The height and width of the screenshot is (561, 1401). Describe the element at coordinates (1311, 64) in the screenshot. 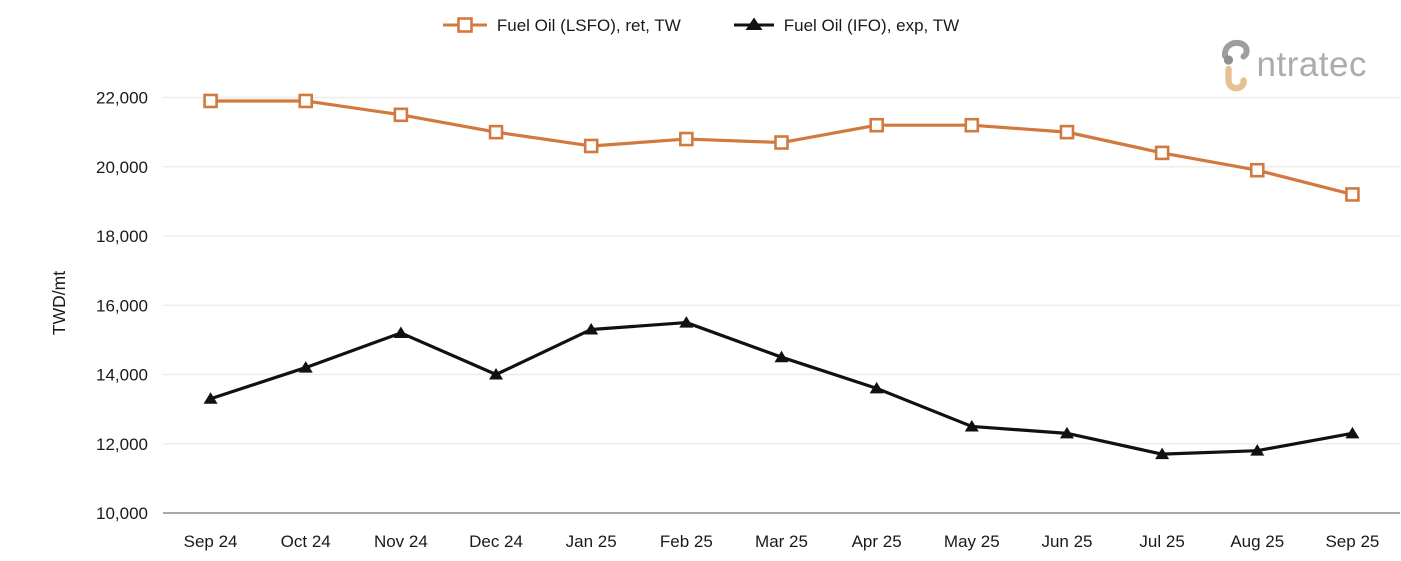

I see `intratec-logo-text: ntratec` at that location.